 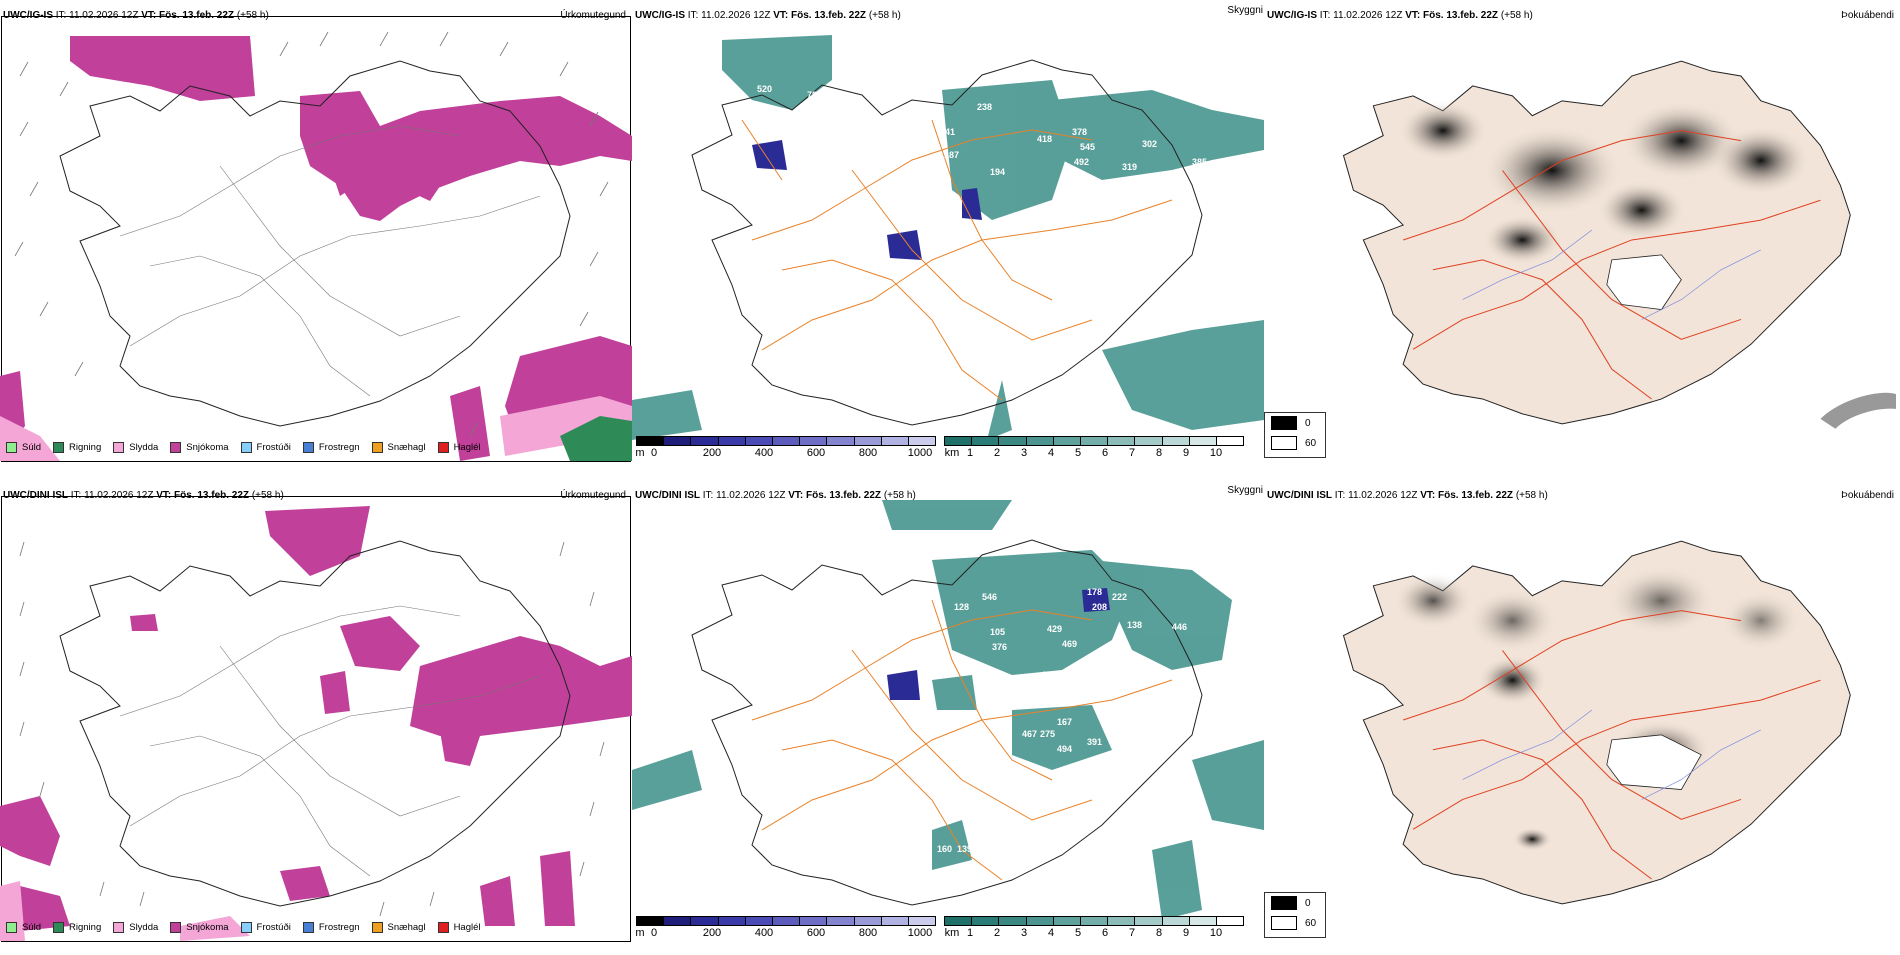 I want to click on fog-legend-top: 0 60, so click(x=1295, y=435).